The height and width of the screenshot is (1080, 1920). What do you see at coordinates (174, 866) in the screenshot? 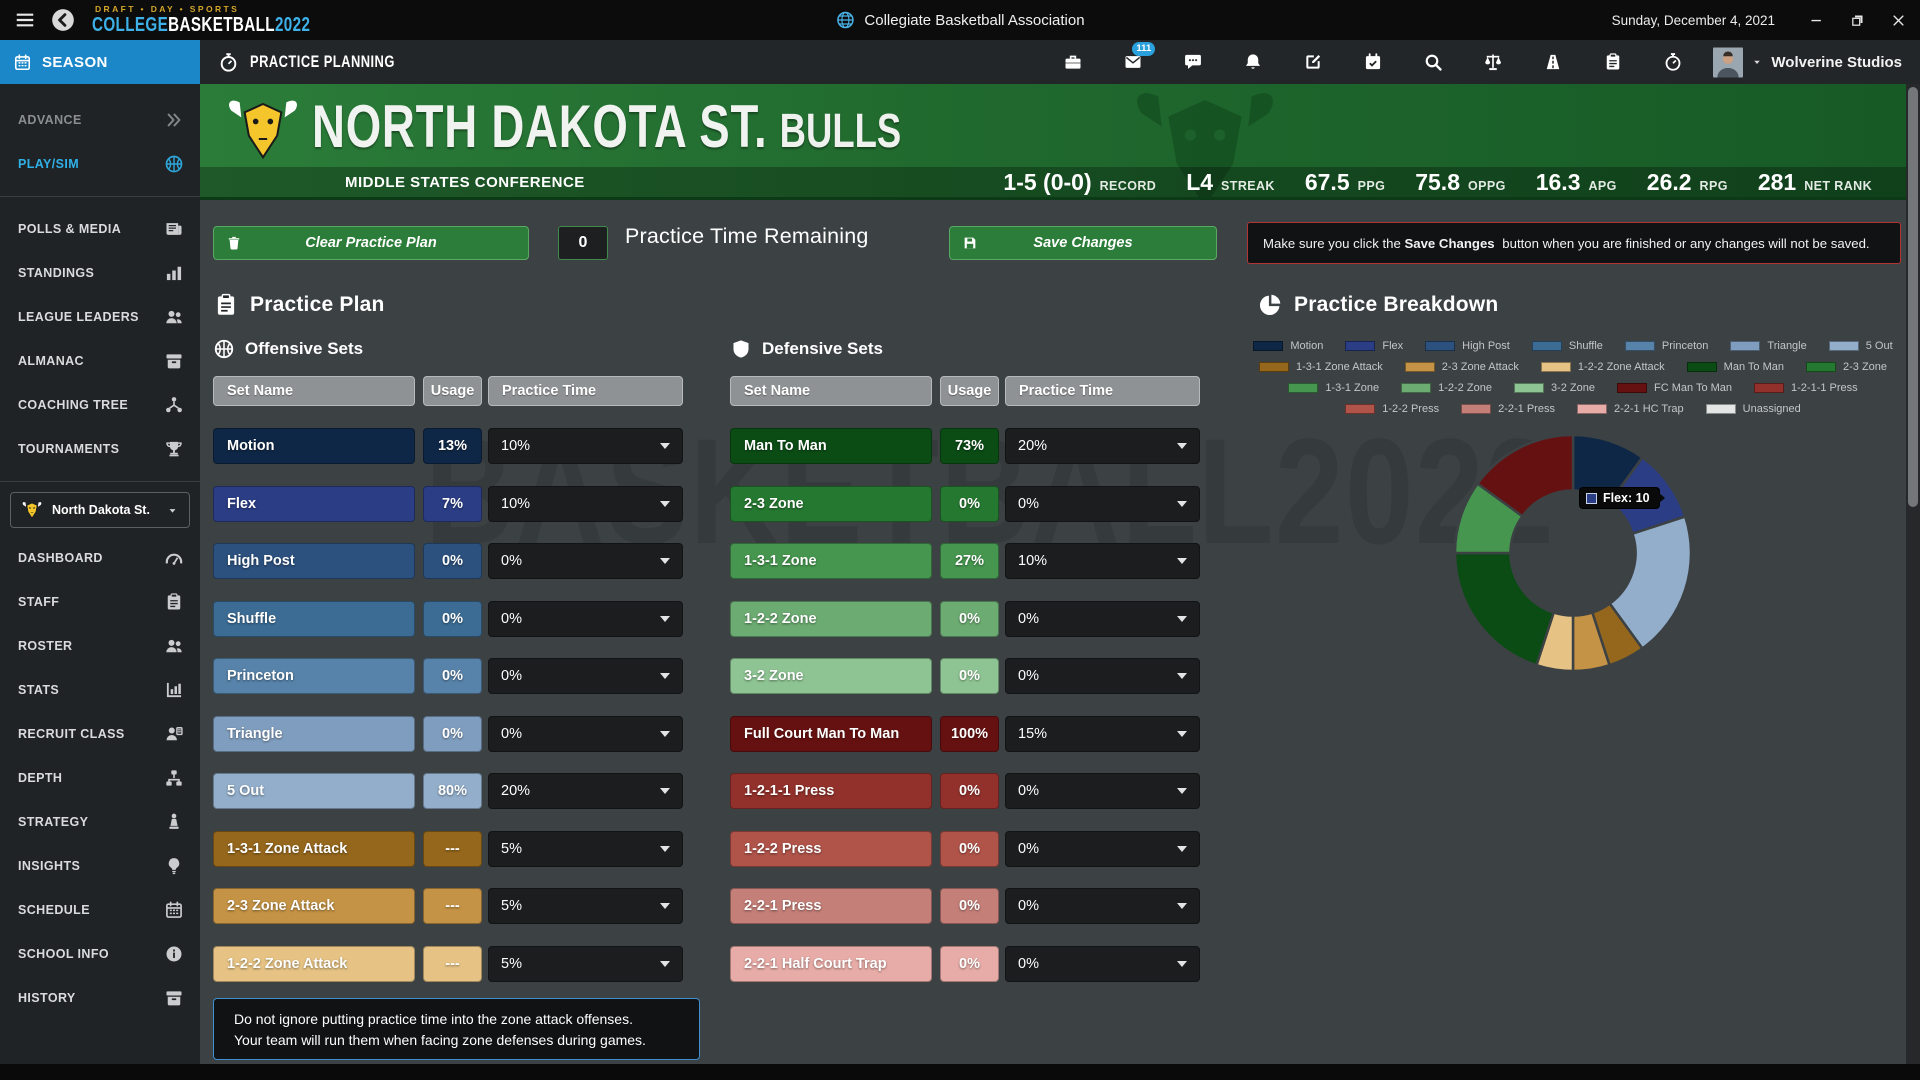
I see `lightbulb-icon` at bounding box center [174, 866].